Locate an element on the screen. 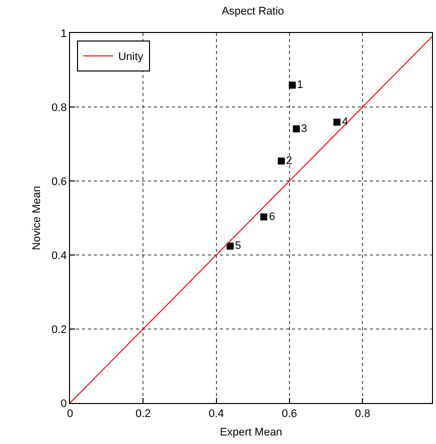 Image resolution: width=436 pixels, height=444 pixels. annotation: 3 is located at coordinates (304, 129).